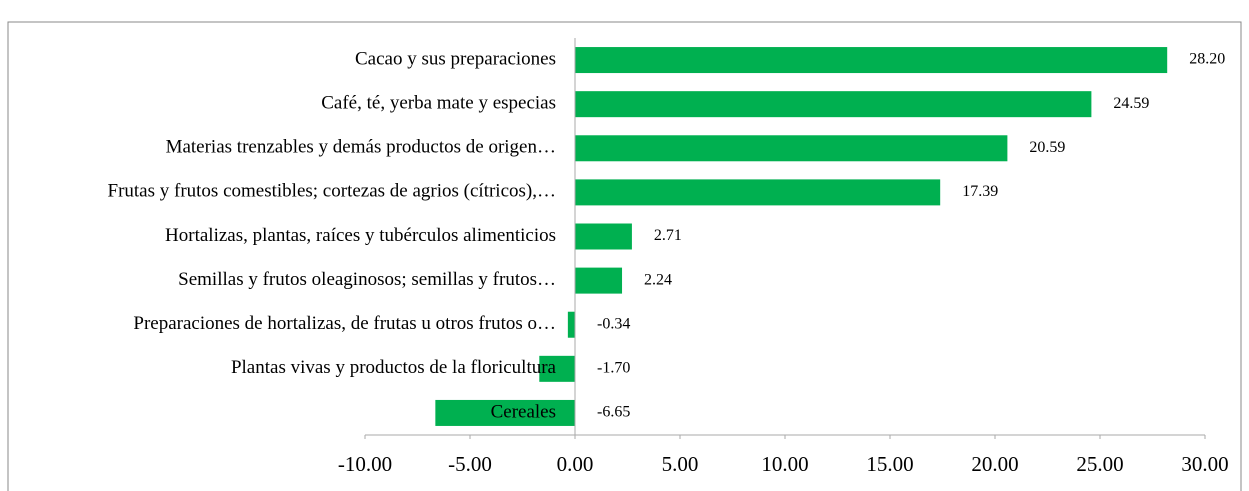 The width and height of the screenshot is (1249, 491). I want to click on value-label: 2.71, so click(668, 235).